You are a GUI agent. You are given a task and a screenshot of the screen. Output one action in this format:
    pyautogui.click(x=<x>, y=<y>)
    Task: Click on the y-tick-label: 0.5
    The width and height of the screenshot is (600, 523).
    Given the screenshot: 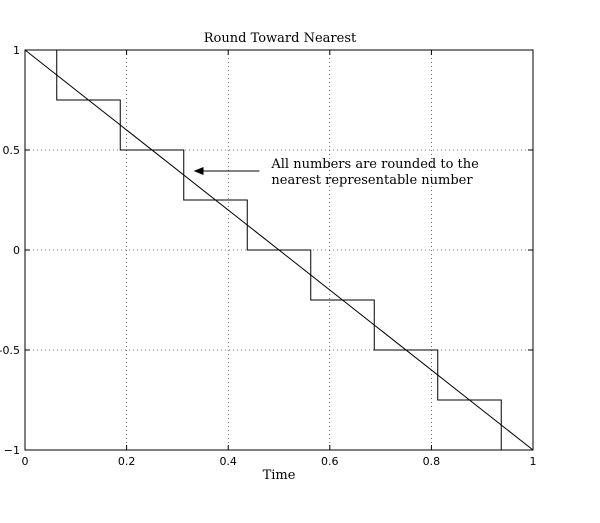 What is the action you would take?
    pyautogui.click(x=12, y=150)
    